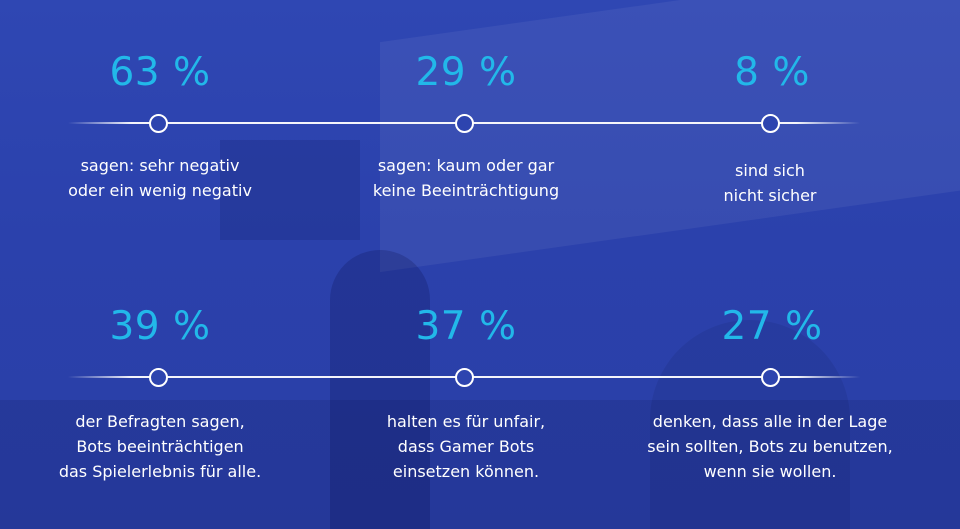  What do you see at coordinates (160, 165) in the screenshot?
I see `stat-description-line: sagen: sehr negativ` at bounding box center [160, 165].